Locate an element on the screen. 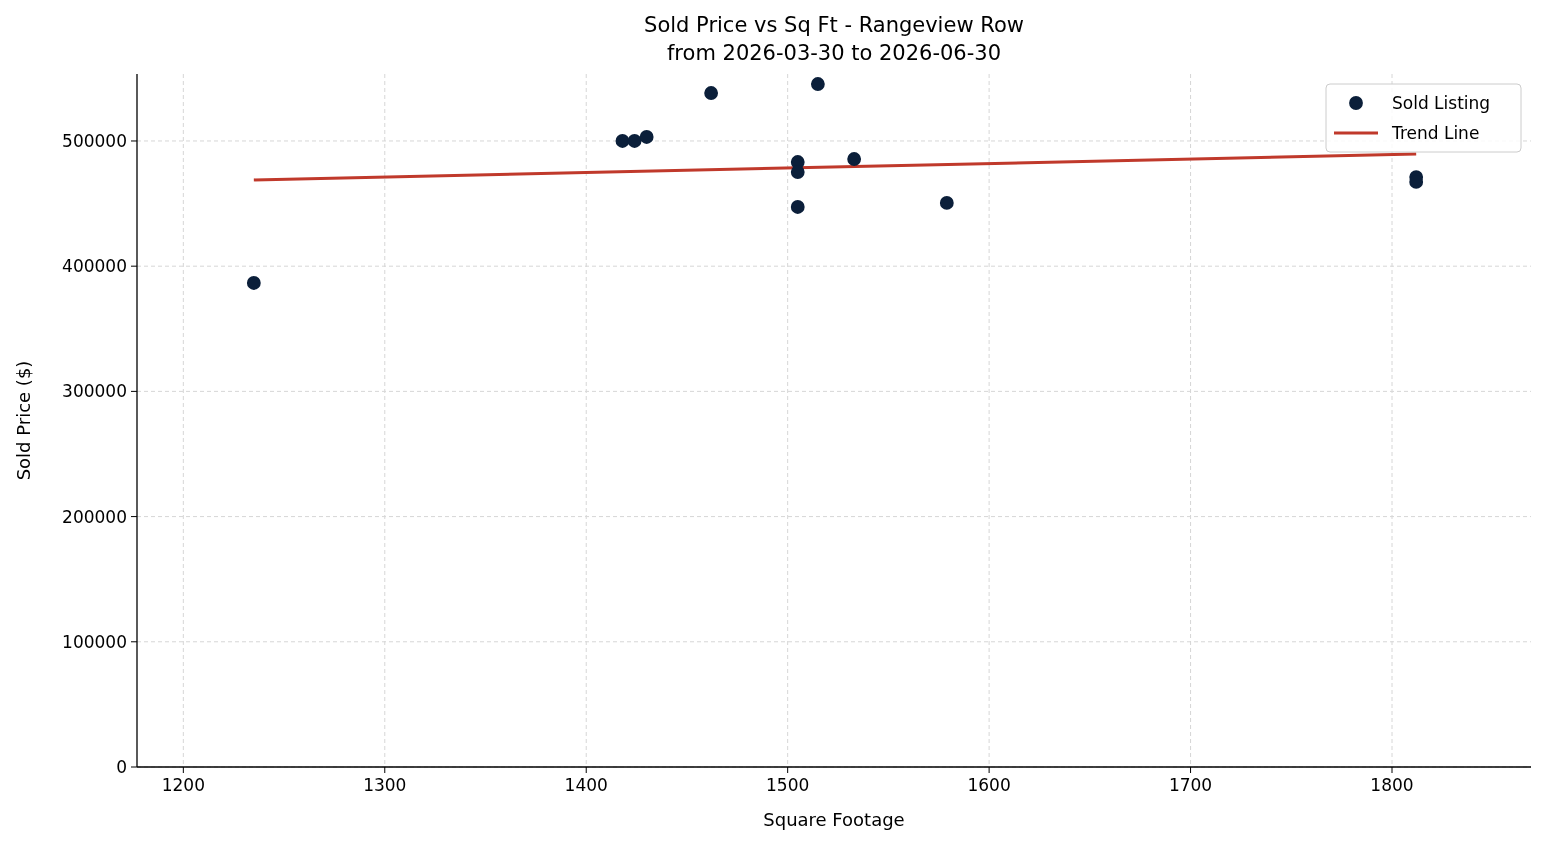  x-tick-label: 1400 is located at coordinates (586, 785).